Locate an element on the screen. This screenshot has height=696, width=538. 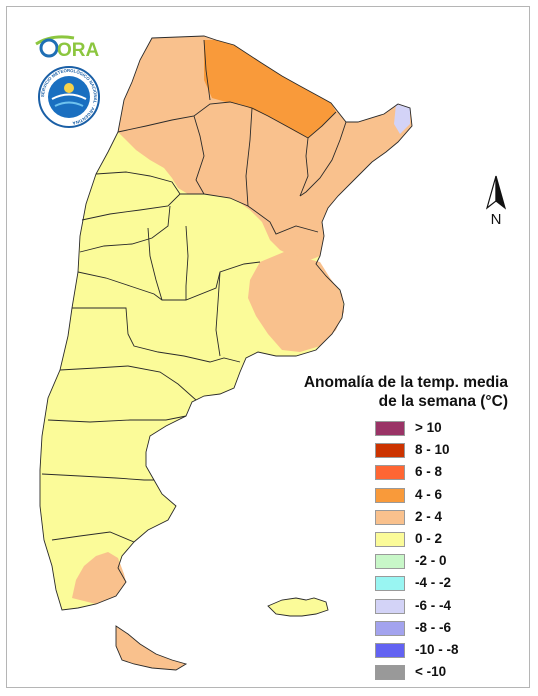
legend-item: -8 - -6 is located at coordinates (445, 629).